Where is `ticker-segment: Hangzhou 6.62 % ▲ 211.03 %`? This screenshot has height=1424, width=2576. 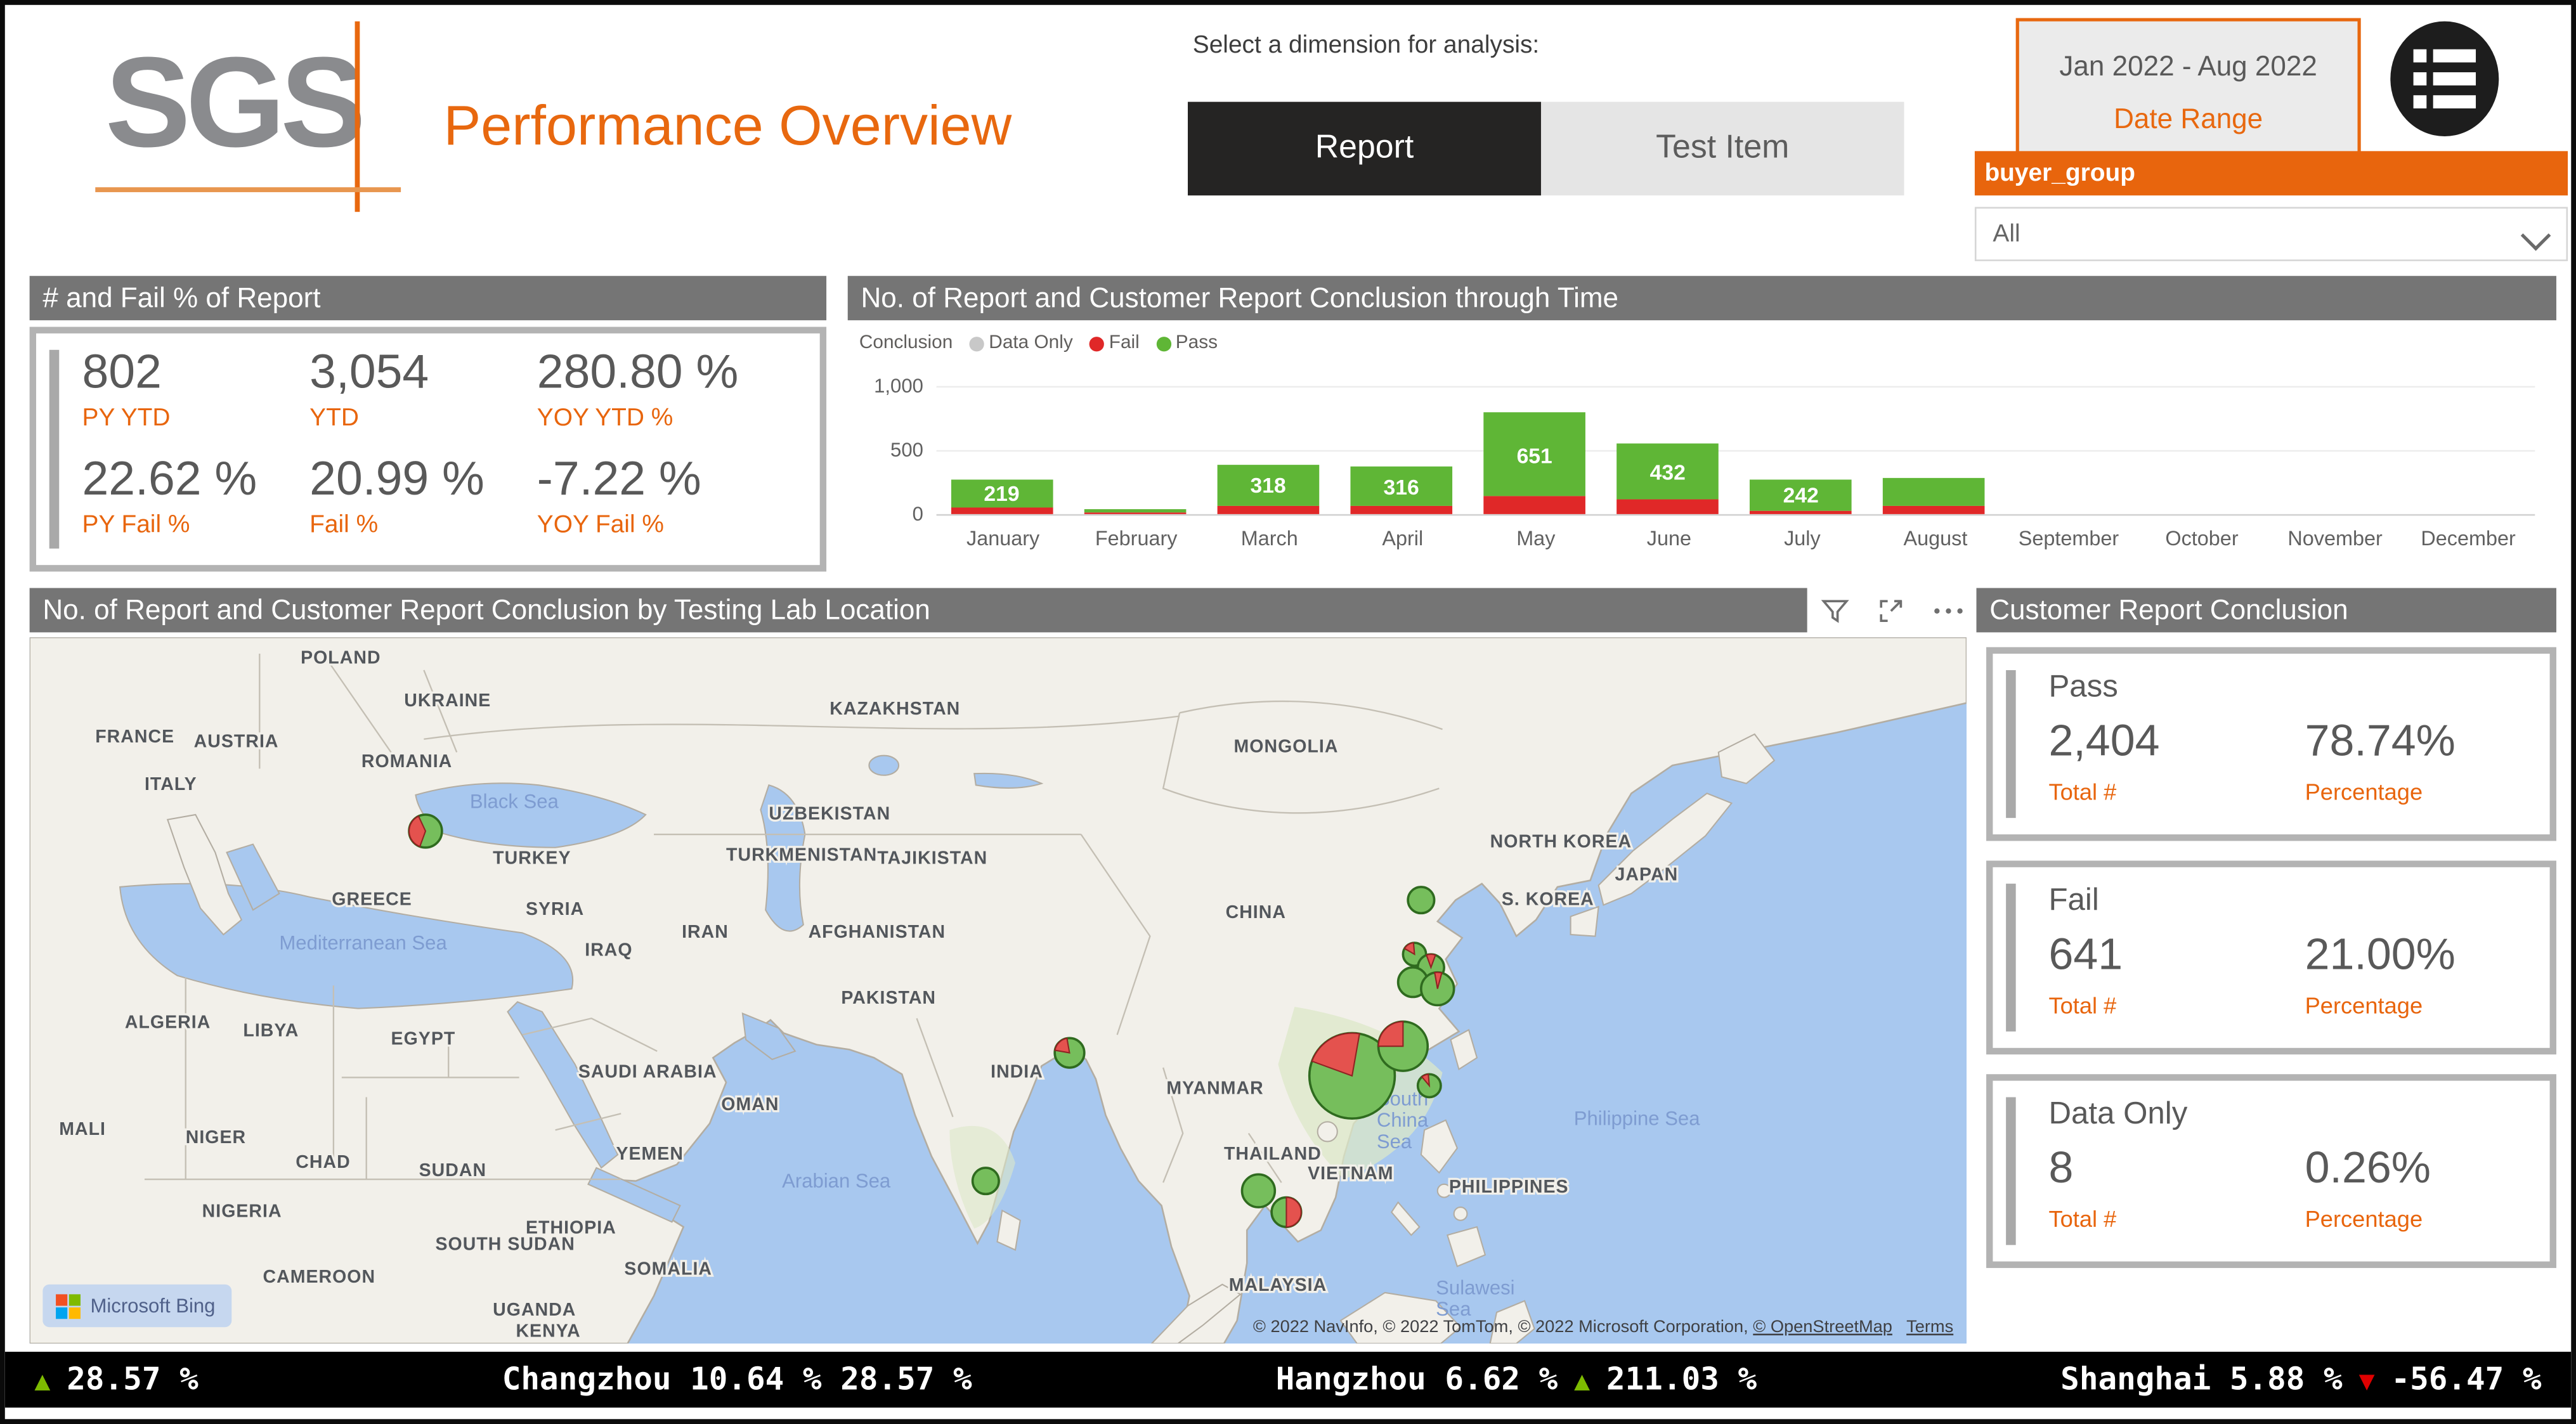 ticker-segment: Hangzhou 6.62 % ▲ 211.03 % is located at coordinates (1517, 1380).